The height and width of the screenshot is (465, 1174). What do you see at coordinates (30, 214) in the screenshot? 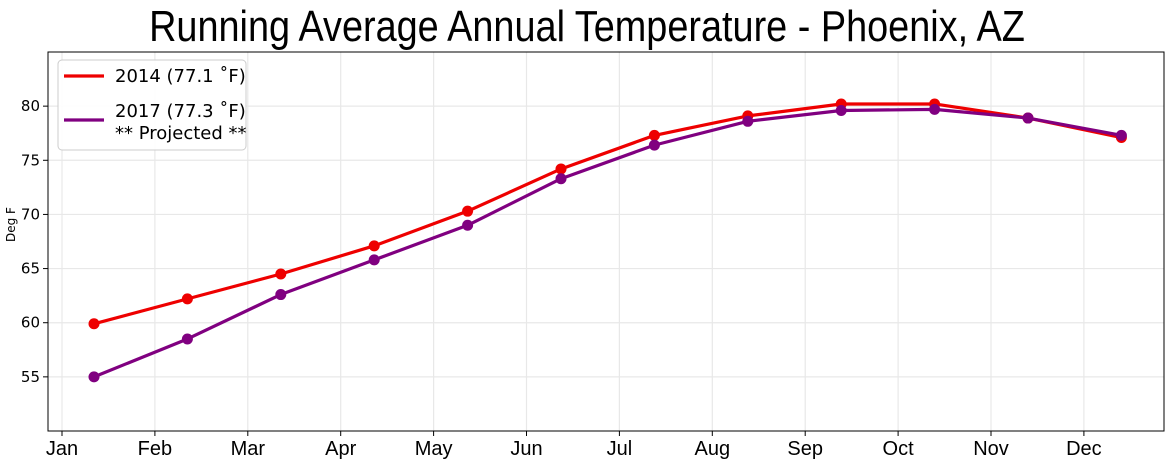
I see `y-tick-label: 70` at bounding box center [30, 214].